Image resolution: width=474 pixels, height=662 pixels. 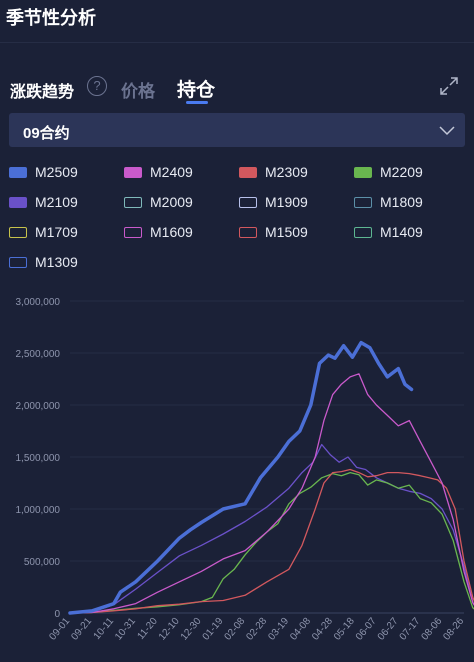 I want to click on legend-label: M1409, so click(x=401, y=232).